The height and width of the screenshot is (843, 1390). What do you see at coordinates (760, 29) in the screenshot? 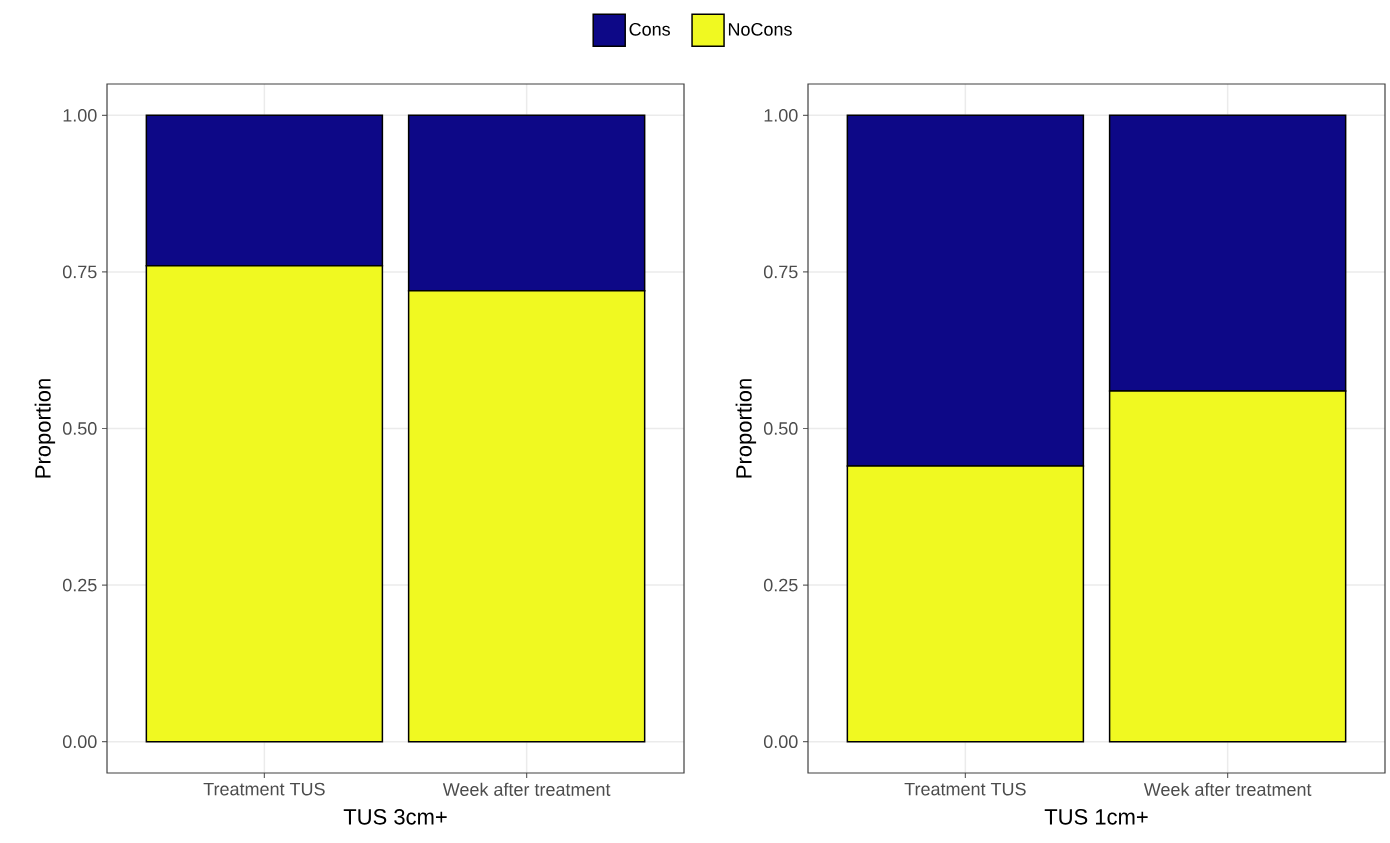
I see `legend-label: NoCons` at bounding box center [760, 29].